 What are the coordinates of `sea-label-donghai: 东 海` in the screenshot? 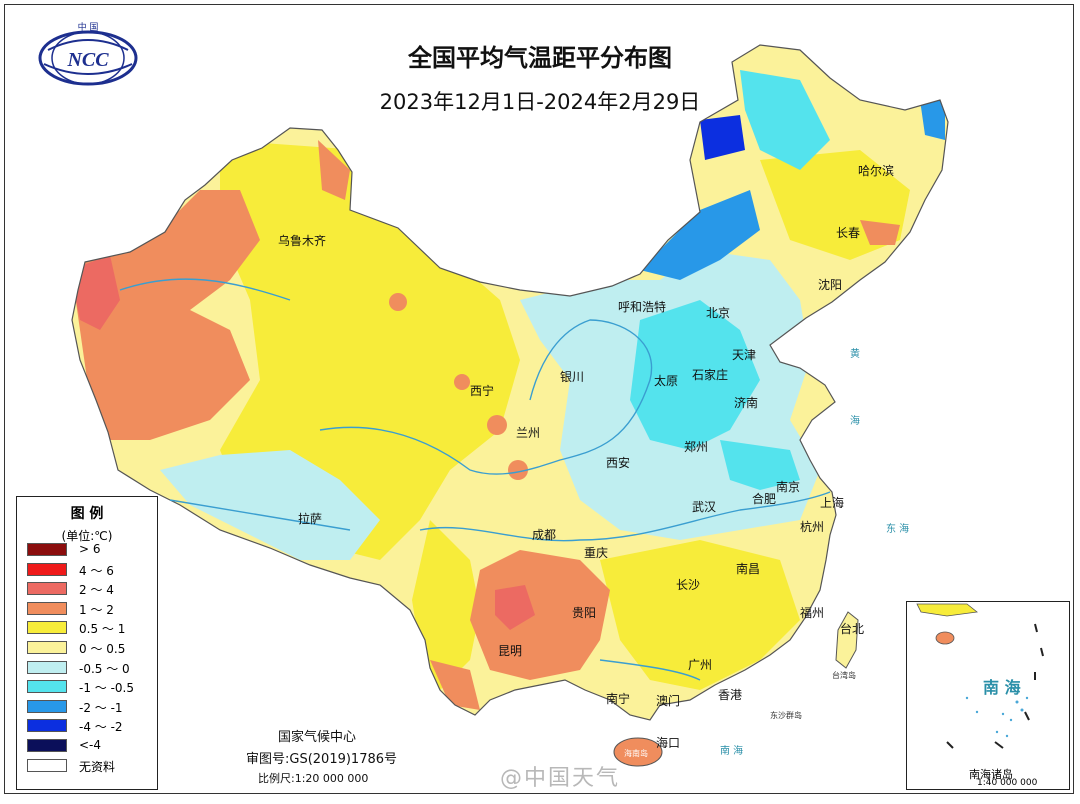 It's located at (898, 529).